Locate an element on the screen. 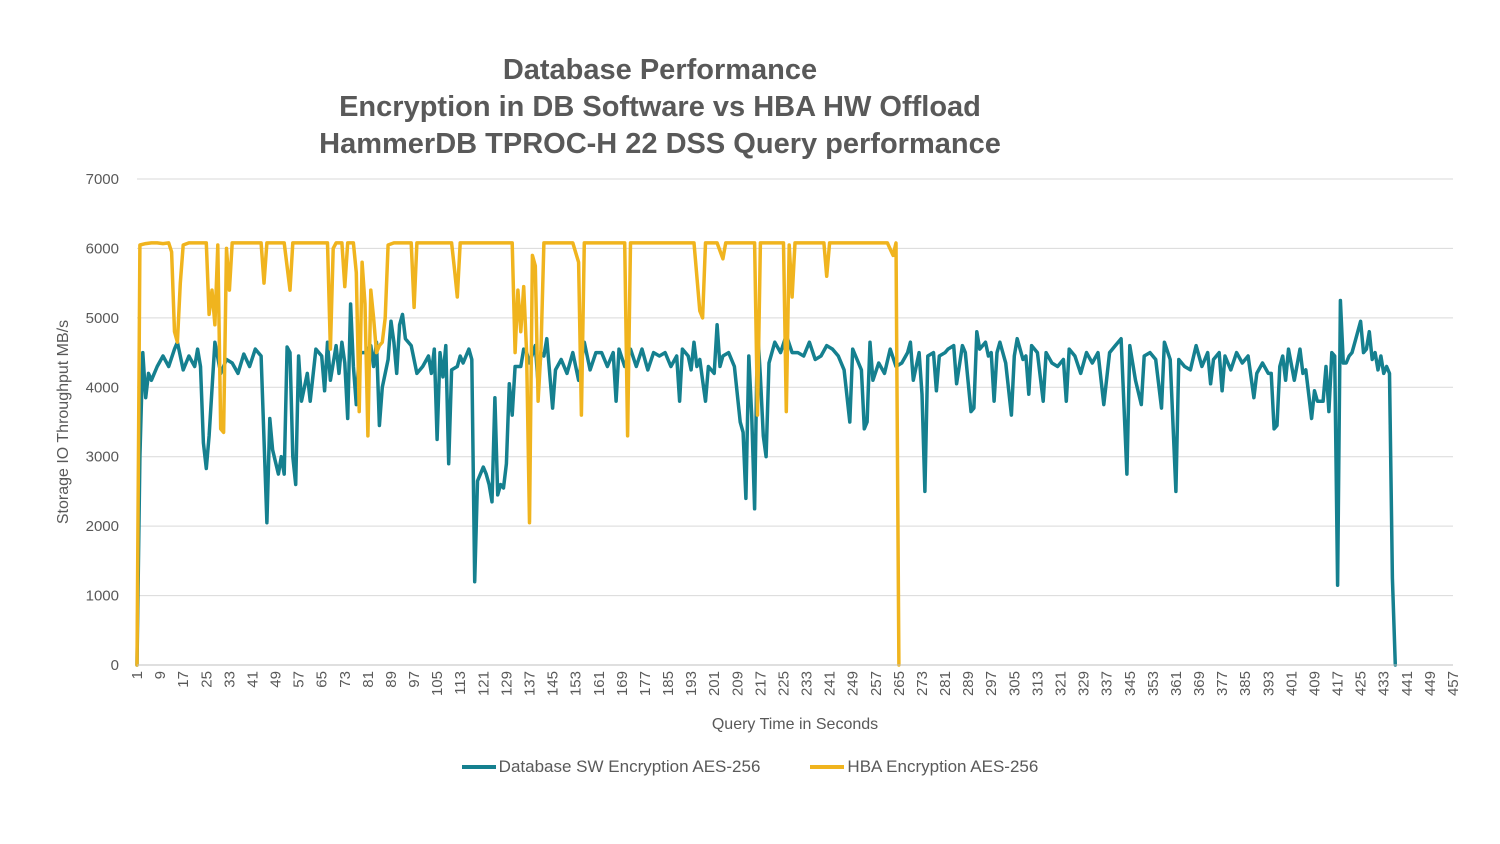 This screenshot has height=844, width=1500. x-tick-label: 385 is located at coordinates (1245, 683).